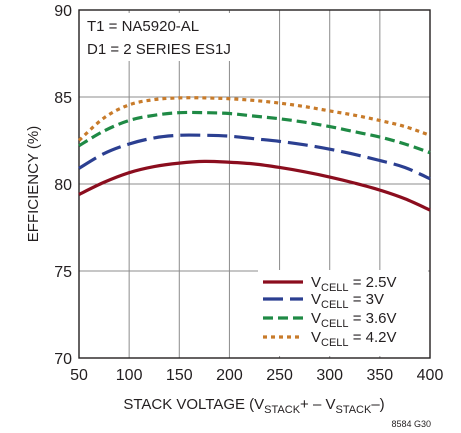 The height and width of the screenshot is (433, 461). What do you see at coordinates (79, 375) in the screenshot?
I see `x-tick-label: 50` at bounding box center [79, 375].